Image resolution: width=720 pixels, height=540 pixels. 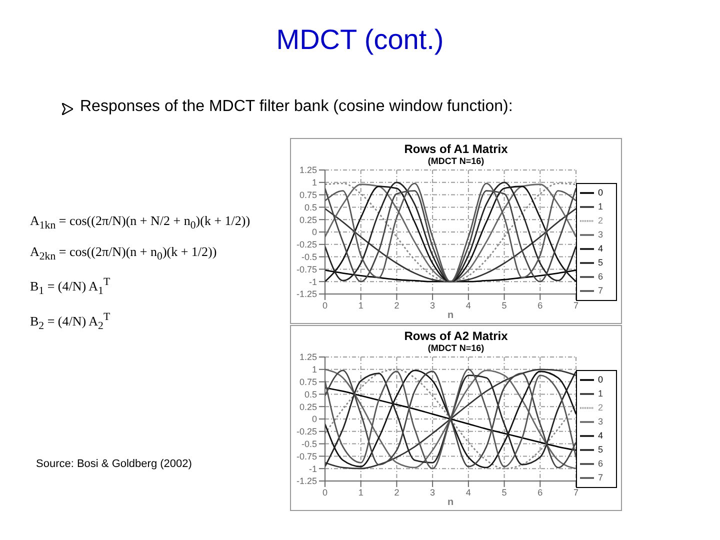 I want to click on source-note: Source: Bosi & Goldberg (2002), so click(x=114, y=464).